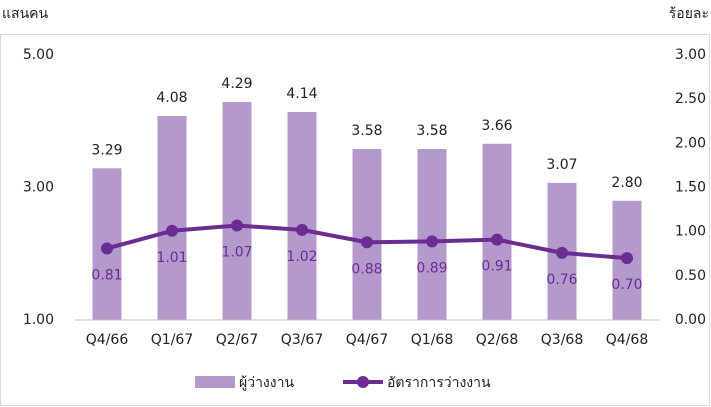 This screenshot has width=711, height=407. What do you see at coordinates (107, 340) in the screenshot?
I see `x-tick-label: Q4/66` at bounding box center [107, 340].